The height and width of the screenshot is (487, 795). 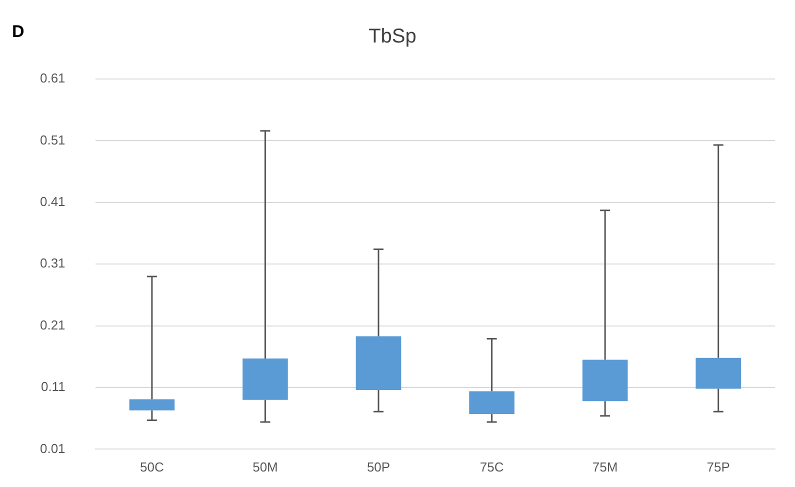 What do you see at coordinates (53, 324) in the screenshot?
I see `y-tick-label: 0.21` at bounding box center [53, 324].